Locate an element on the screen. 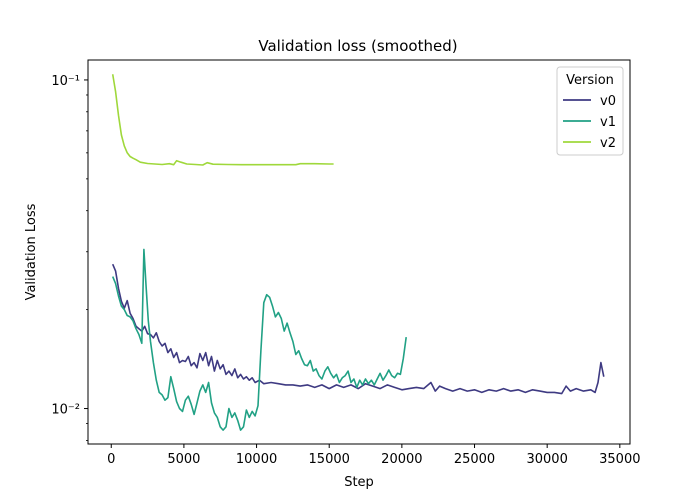 This screenshot has height=500, width=700. x-tick-label: 5000 is located at coordinates (183, 459).